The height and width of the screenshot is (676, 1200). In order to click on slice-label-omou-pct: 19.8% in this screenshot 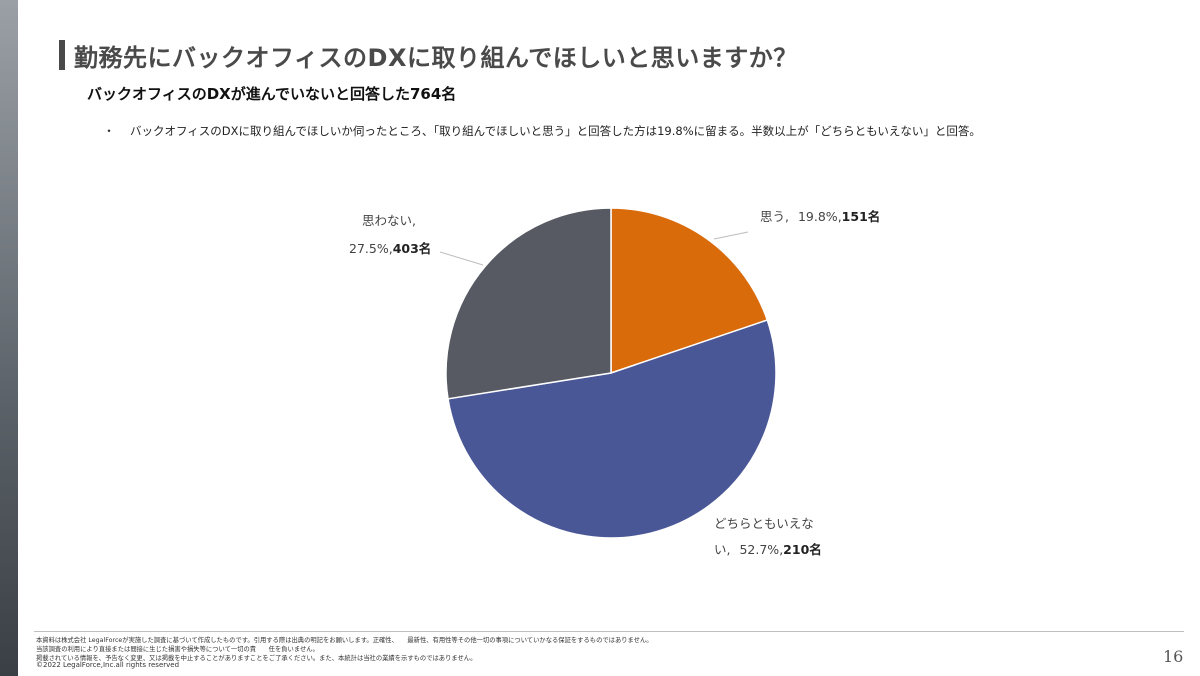, I will do `click(818, 216)`.